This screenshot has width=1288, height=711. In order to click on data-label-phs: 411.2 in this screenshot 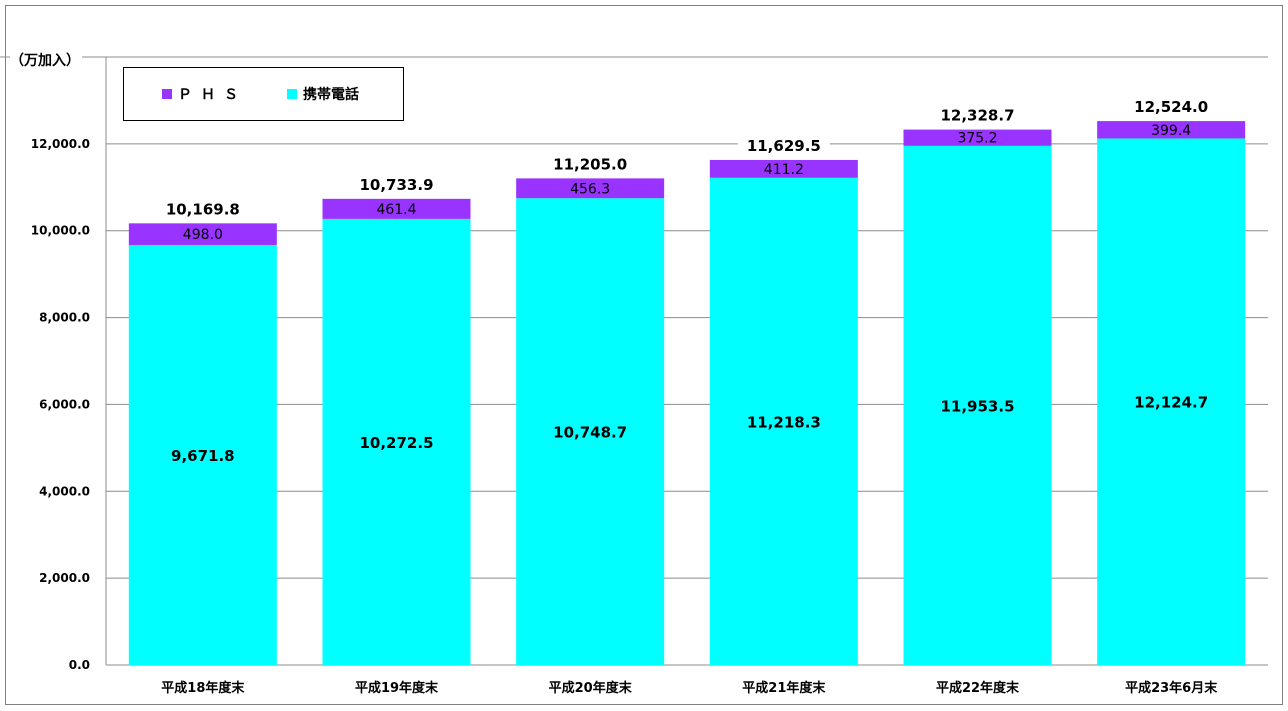, I will do `click(784, 170)`.